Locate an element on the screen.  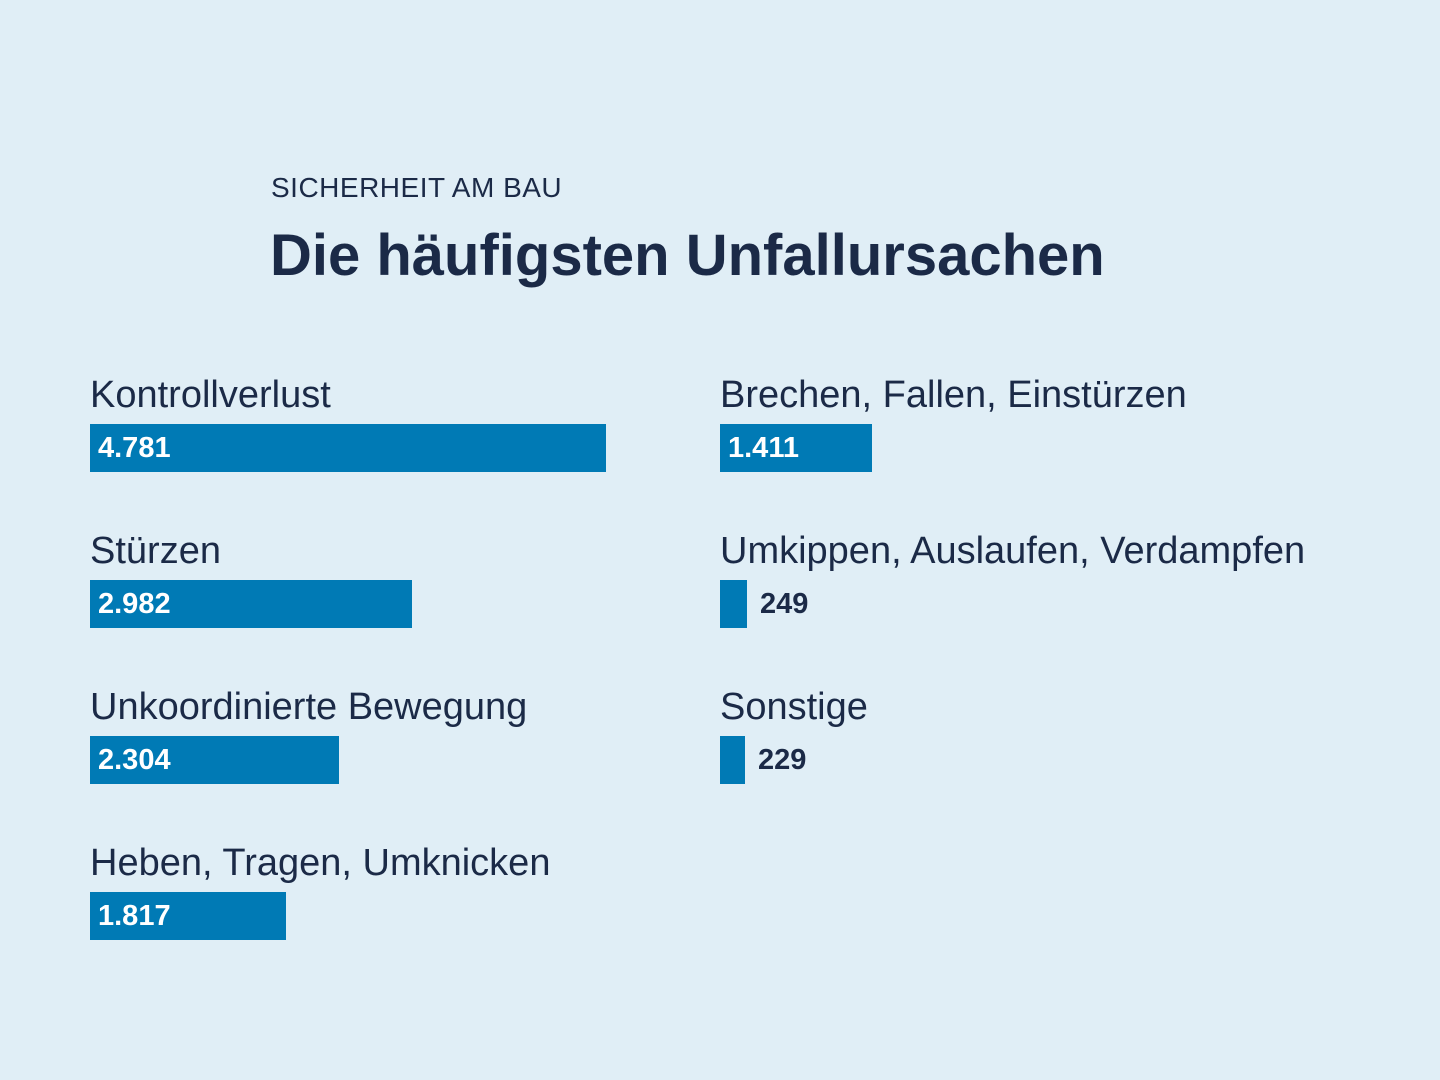
value-label: 229 is located at coordinates (782, 760).